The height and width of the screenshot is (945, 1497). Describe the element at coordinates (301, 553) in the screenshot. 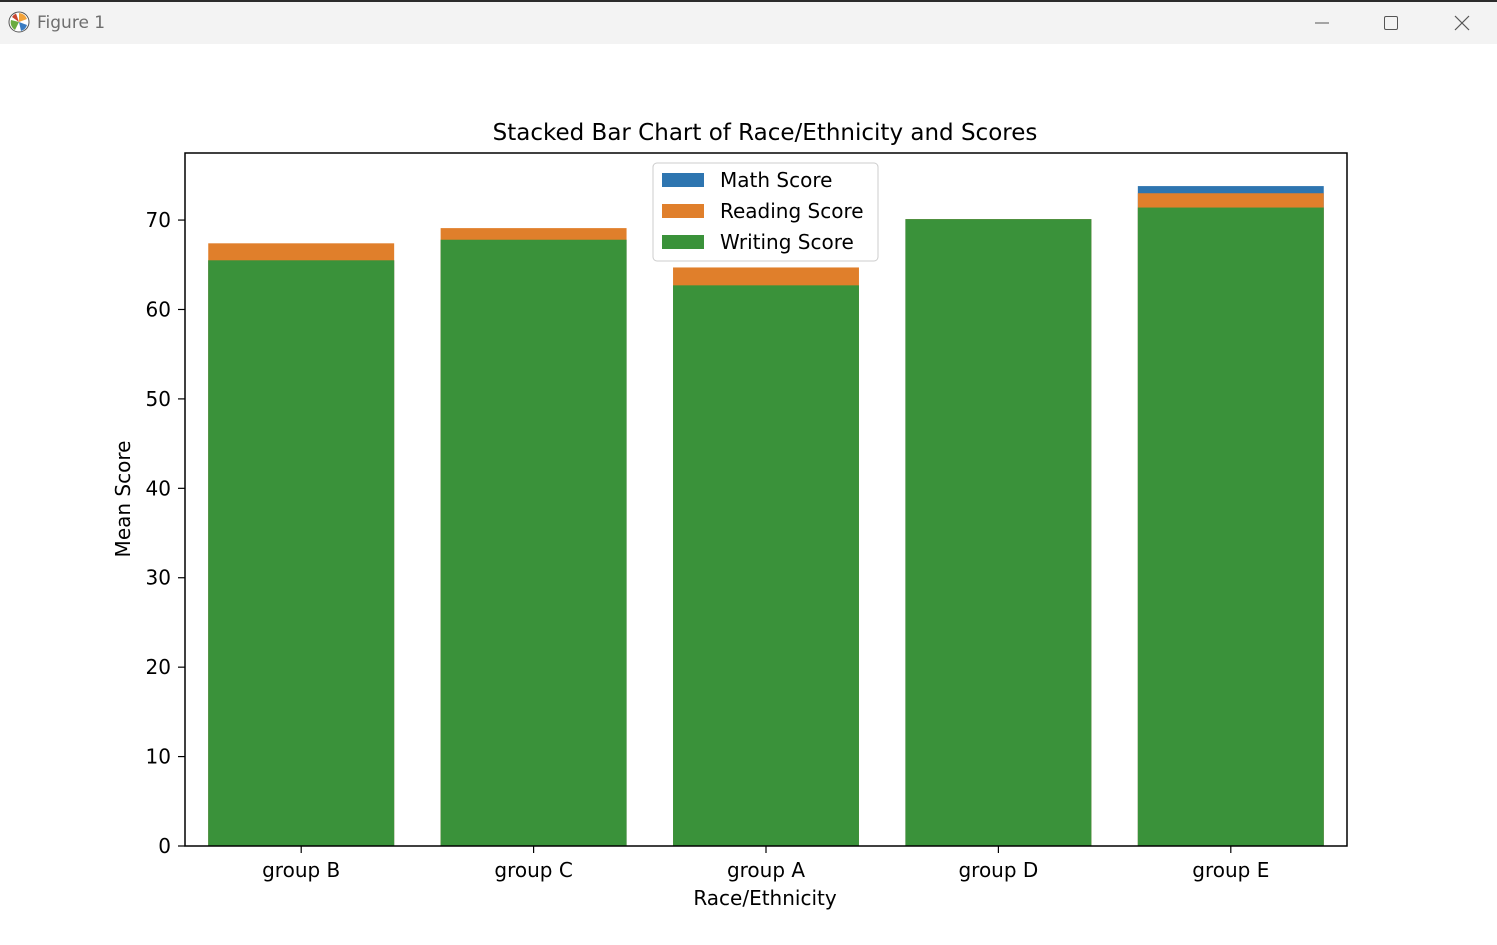

I see `bar-writing-score-group-B` at that location.